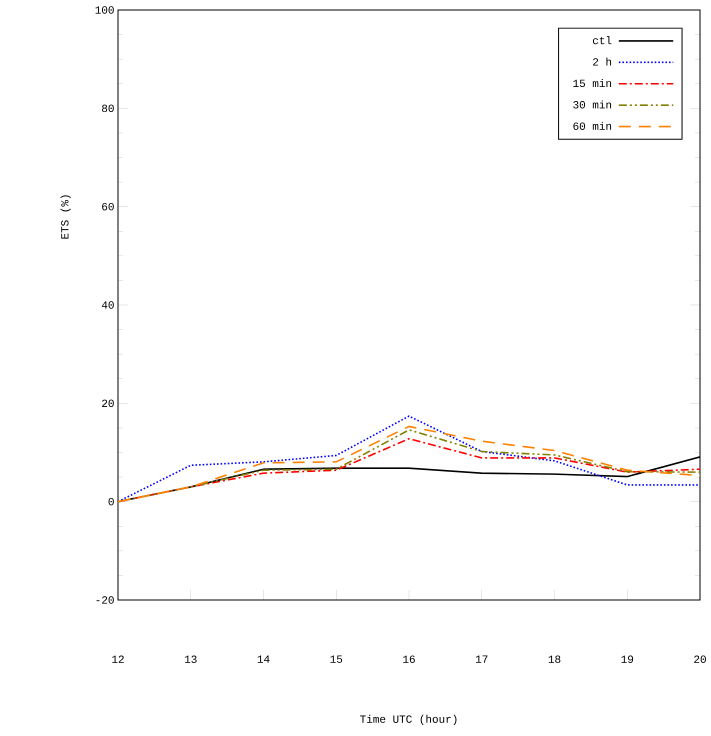 This screenshot has height=736, width=711. What do you see at coordinates (108, 108) in the screenshot?
I see `y-tick-label: 80` at bounding box center [108, 108].